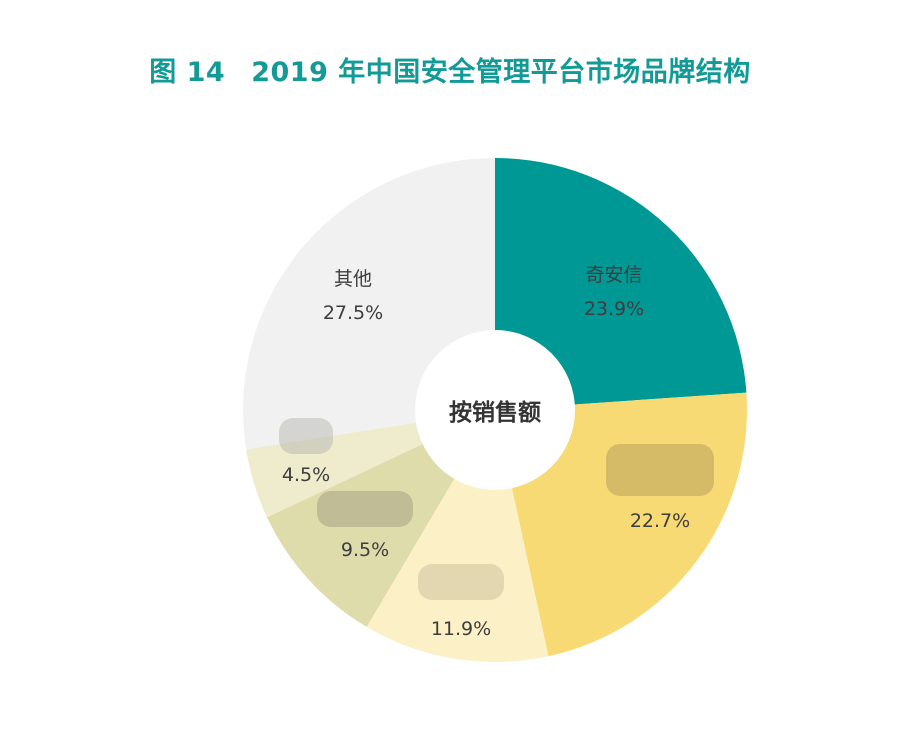 Image resolution: width=900 pixels, height=748 pixels. I want to click on slice-label-qianxin: 奇安信 23.9%, so click(614, 292).